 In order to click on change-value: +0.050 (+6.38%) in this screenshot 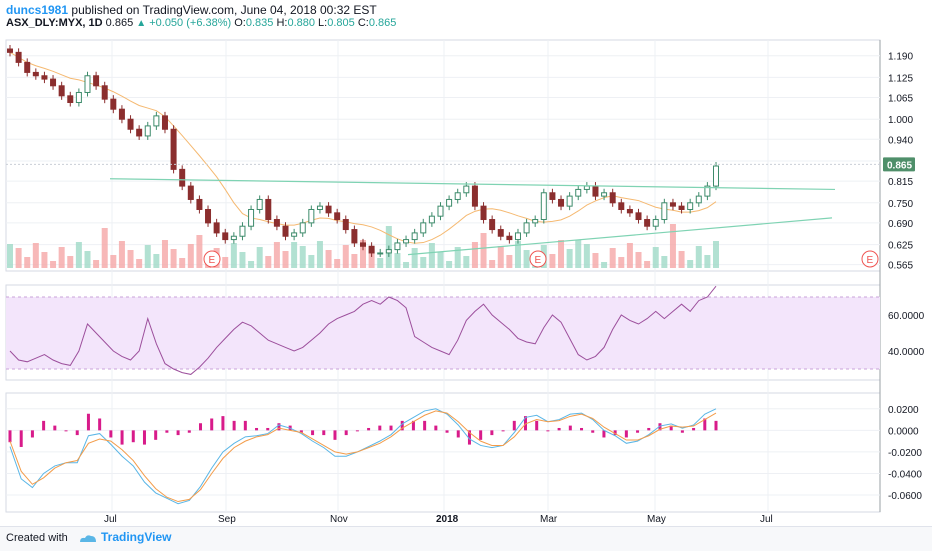, I will do `click(190, 23)`.